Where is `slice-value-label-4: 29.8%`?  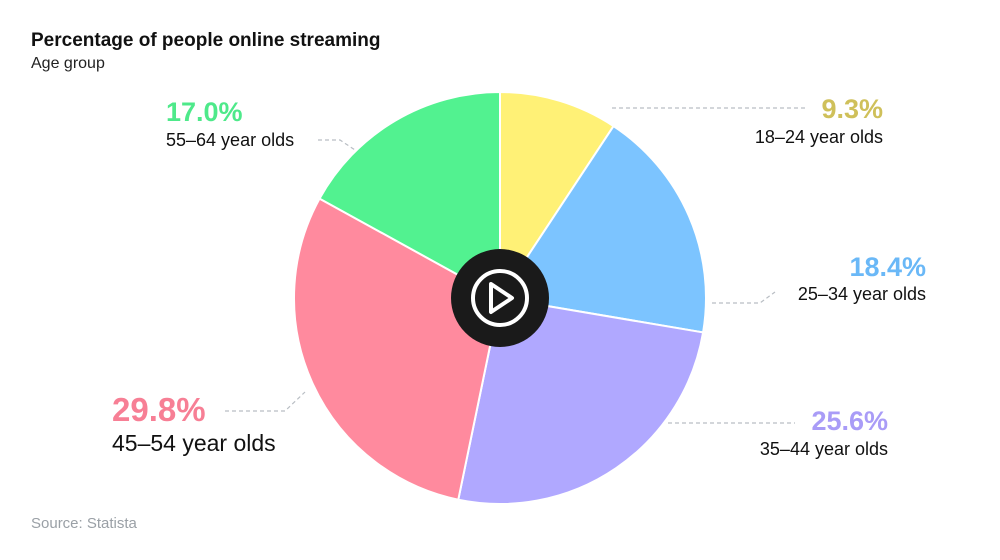 slice-value-label-4: 29.8% is located at coordinates (159, 409).